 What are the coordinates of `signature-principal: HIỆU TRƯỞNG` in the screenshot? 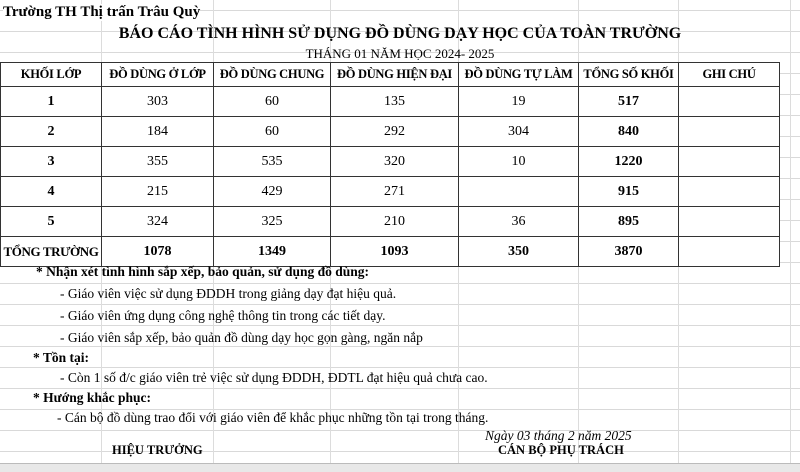 It's located at (157, 450).